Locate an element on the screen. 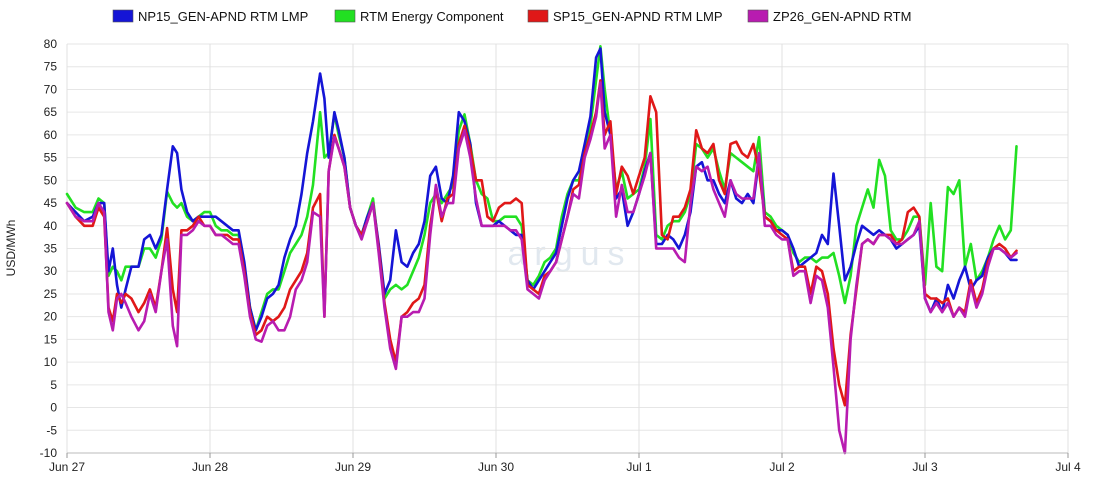 The width and height of the screenshot is (1100, 500). y-tick-label: 25 is located at coordinates (51, 294).